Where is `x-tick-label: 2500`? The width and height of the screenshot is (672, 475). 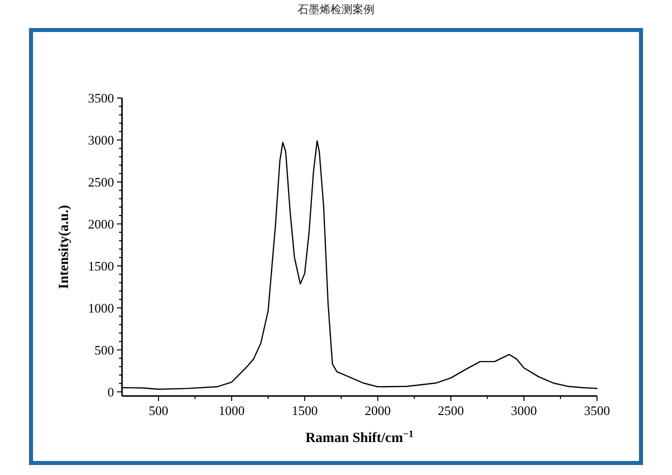 x-tick-label: 2500 is located at coordinates (451, 410).